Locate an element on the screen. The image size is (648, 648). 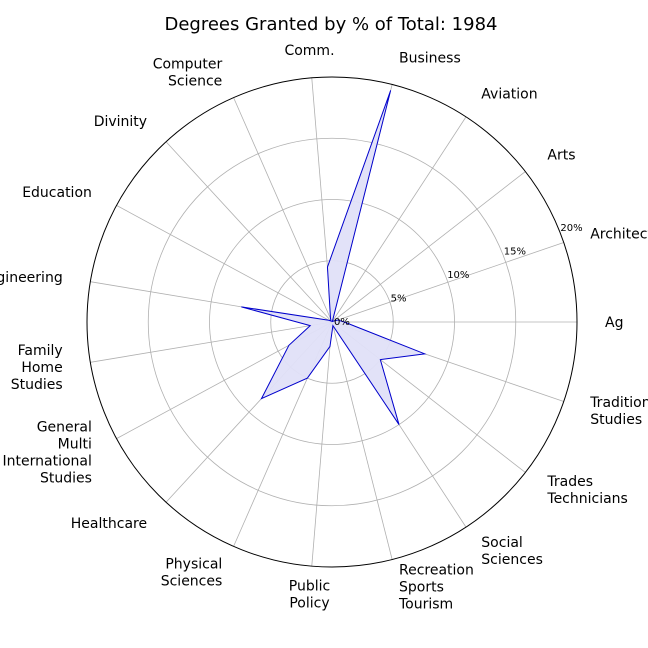
series is located at coordinates (334, 257).